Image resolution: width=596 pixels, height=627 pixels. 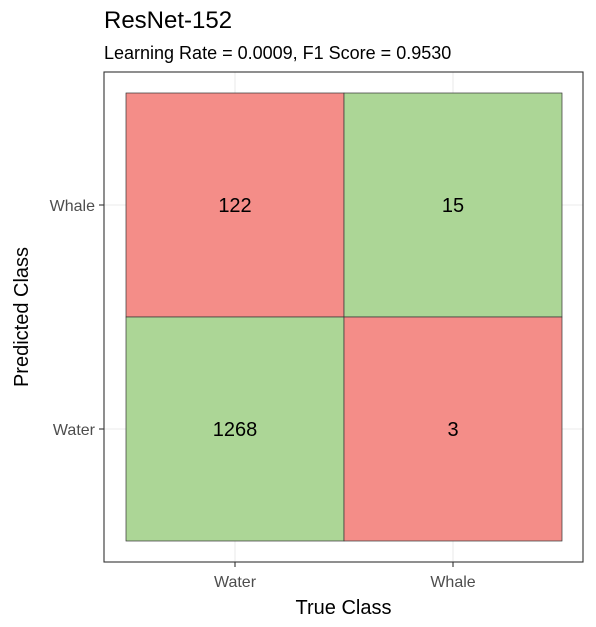 I want to click on x-axis-title: True Class, so click(x=344, y=608).